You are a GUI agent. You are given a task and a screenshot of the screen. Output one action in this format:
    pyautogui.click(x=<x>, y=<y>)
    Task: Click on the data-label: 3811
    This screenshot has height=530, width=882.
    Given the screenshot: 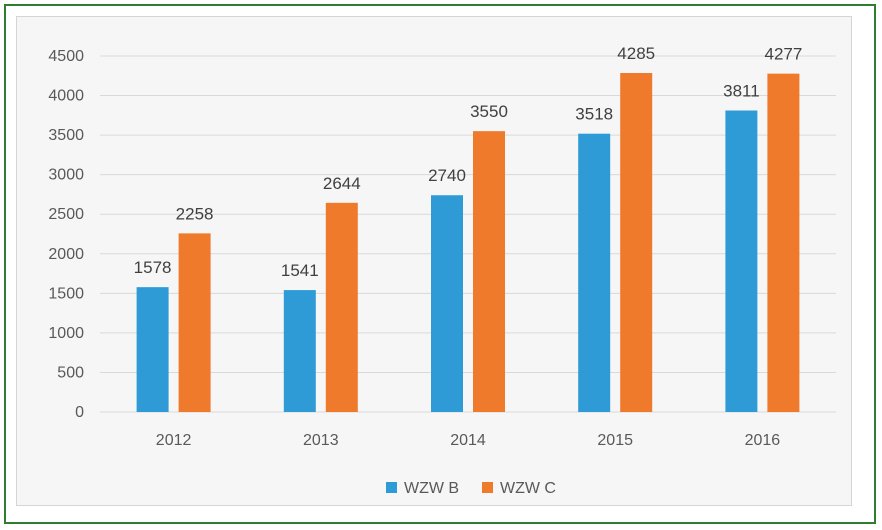 What is the action you would take?
    pyautogui.click(x=741, y=91)
    